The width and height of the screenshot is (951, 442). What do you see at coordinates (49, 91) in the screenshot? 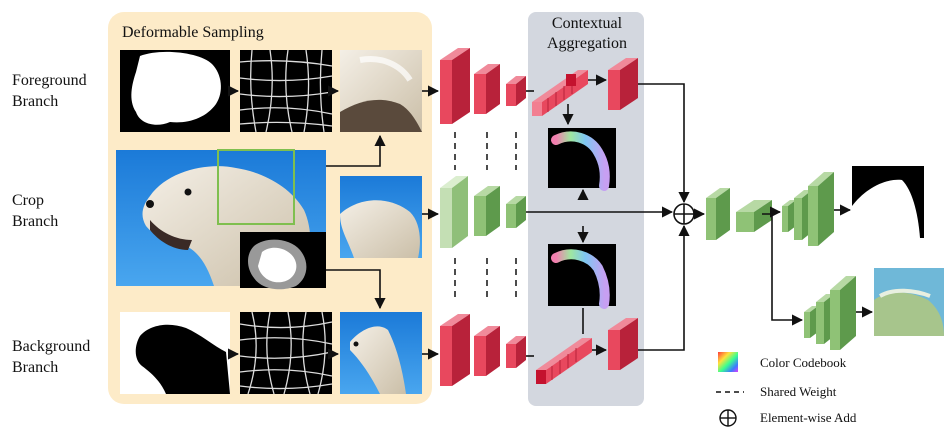
I see `foreground-branch-label: Foreground Branch` at bounding box center [49, 91].